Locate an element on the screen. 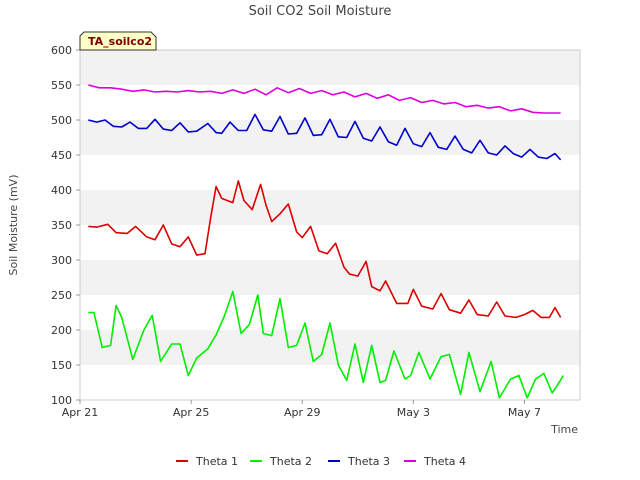 The width and height of the screenshot is (640, 480). y-tick-label: 500 is located at coordinates (61, 120).